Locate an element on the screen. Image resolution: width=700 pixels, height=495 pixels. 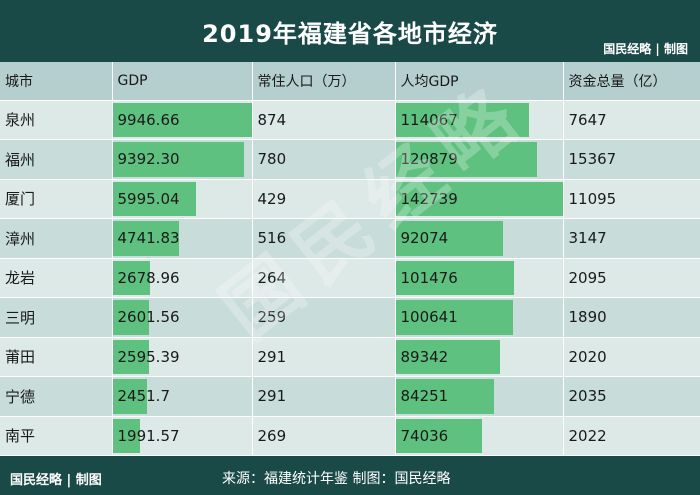
cell-city-value: 龙岩 is located at coordinates (20, 278).